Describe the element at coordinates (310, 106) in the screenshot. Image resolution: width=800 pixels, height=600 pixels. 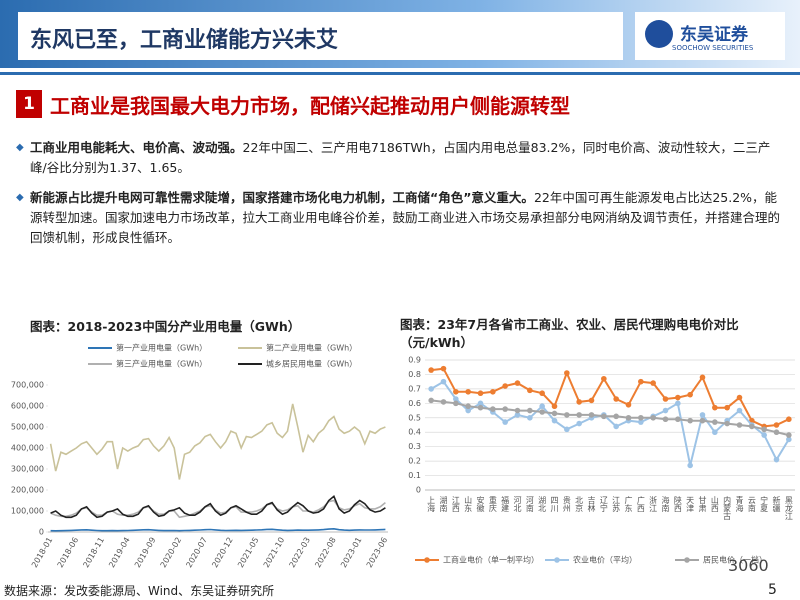
I see `section-title: 工商业是我国最大电力市场，配储兴起推动用户侧能源转型` at that location.